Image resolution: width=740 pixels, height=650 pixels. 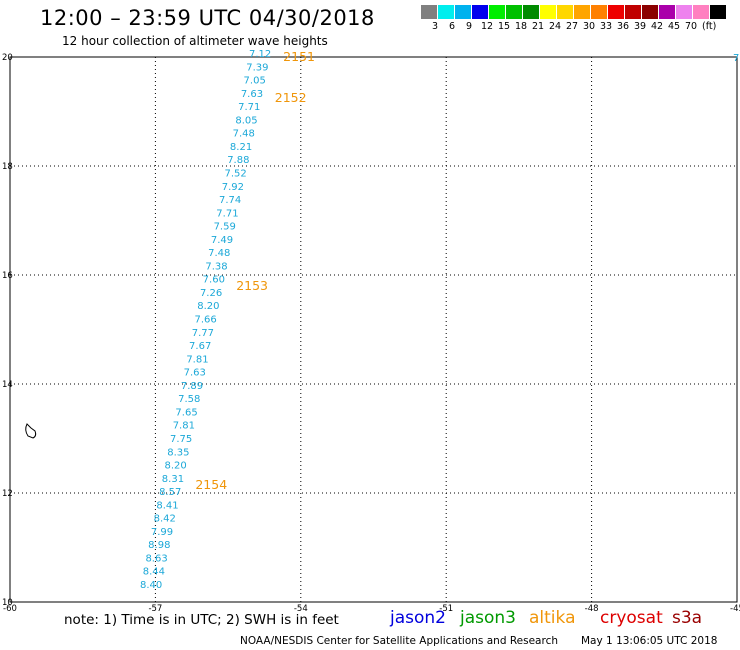 I want to click on orbit-number-label: 2154, so click(x=211, y=484).